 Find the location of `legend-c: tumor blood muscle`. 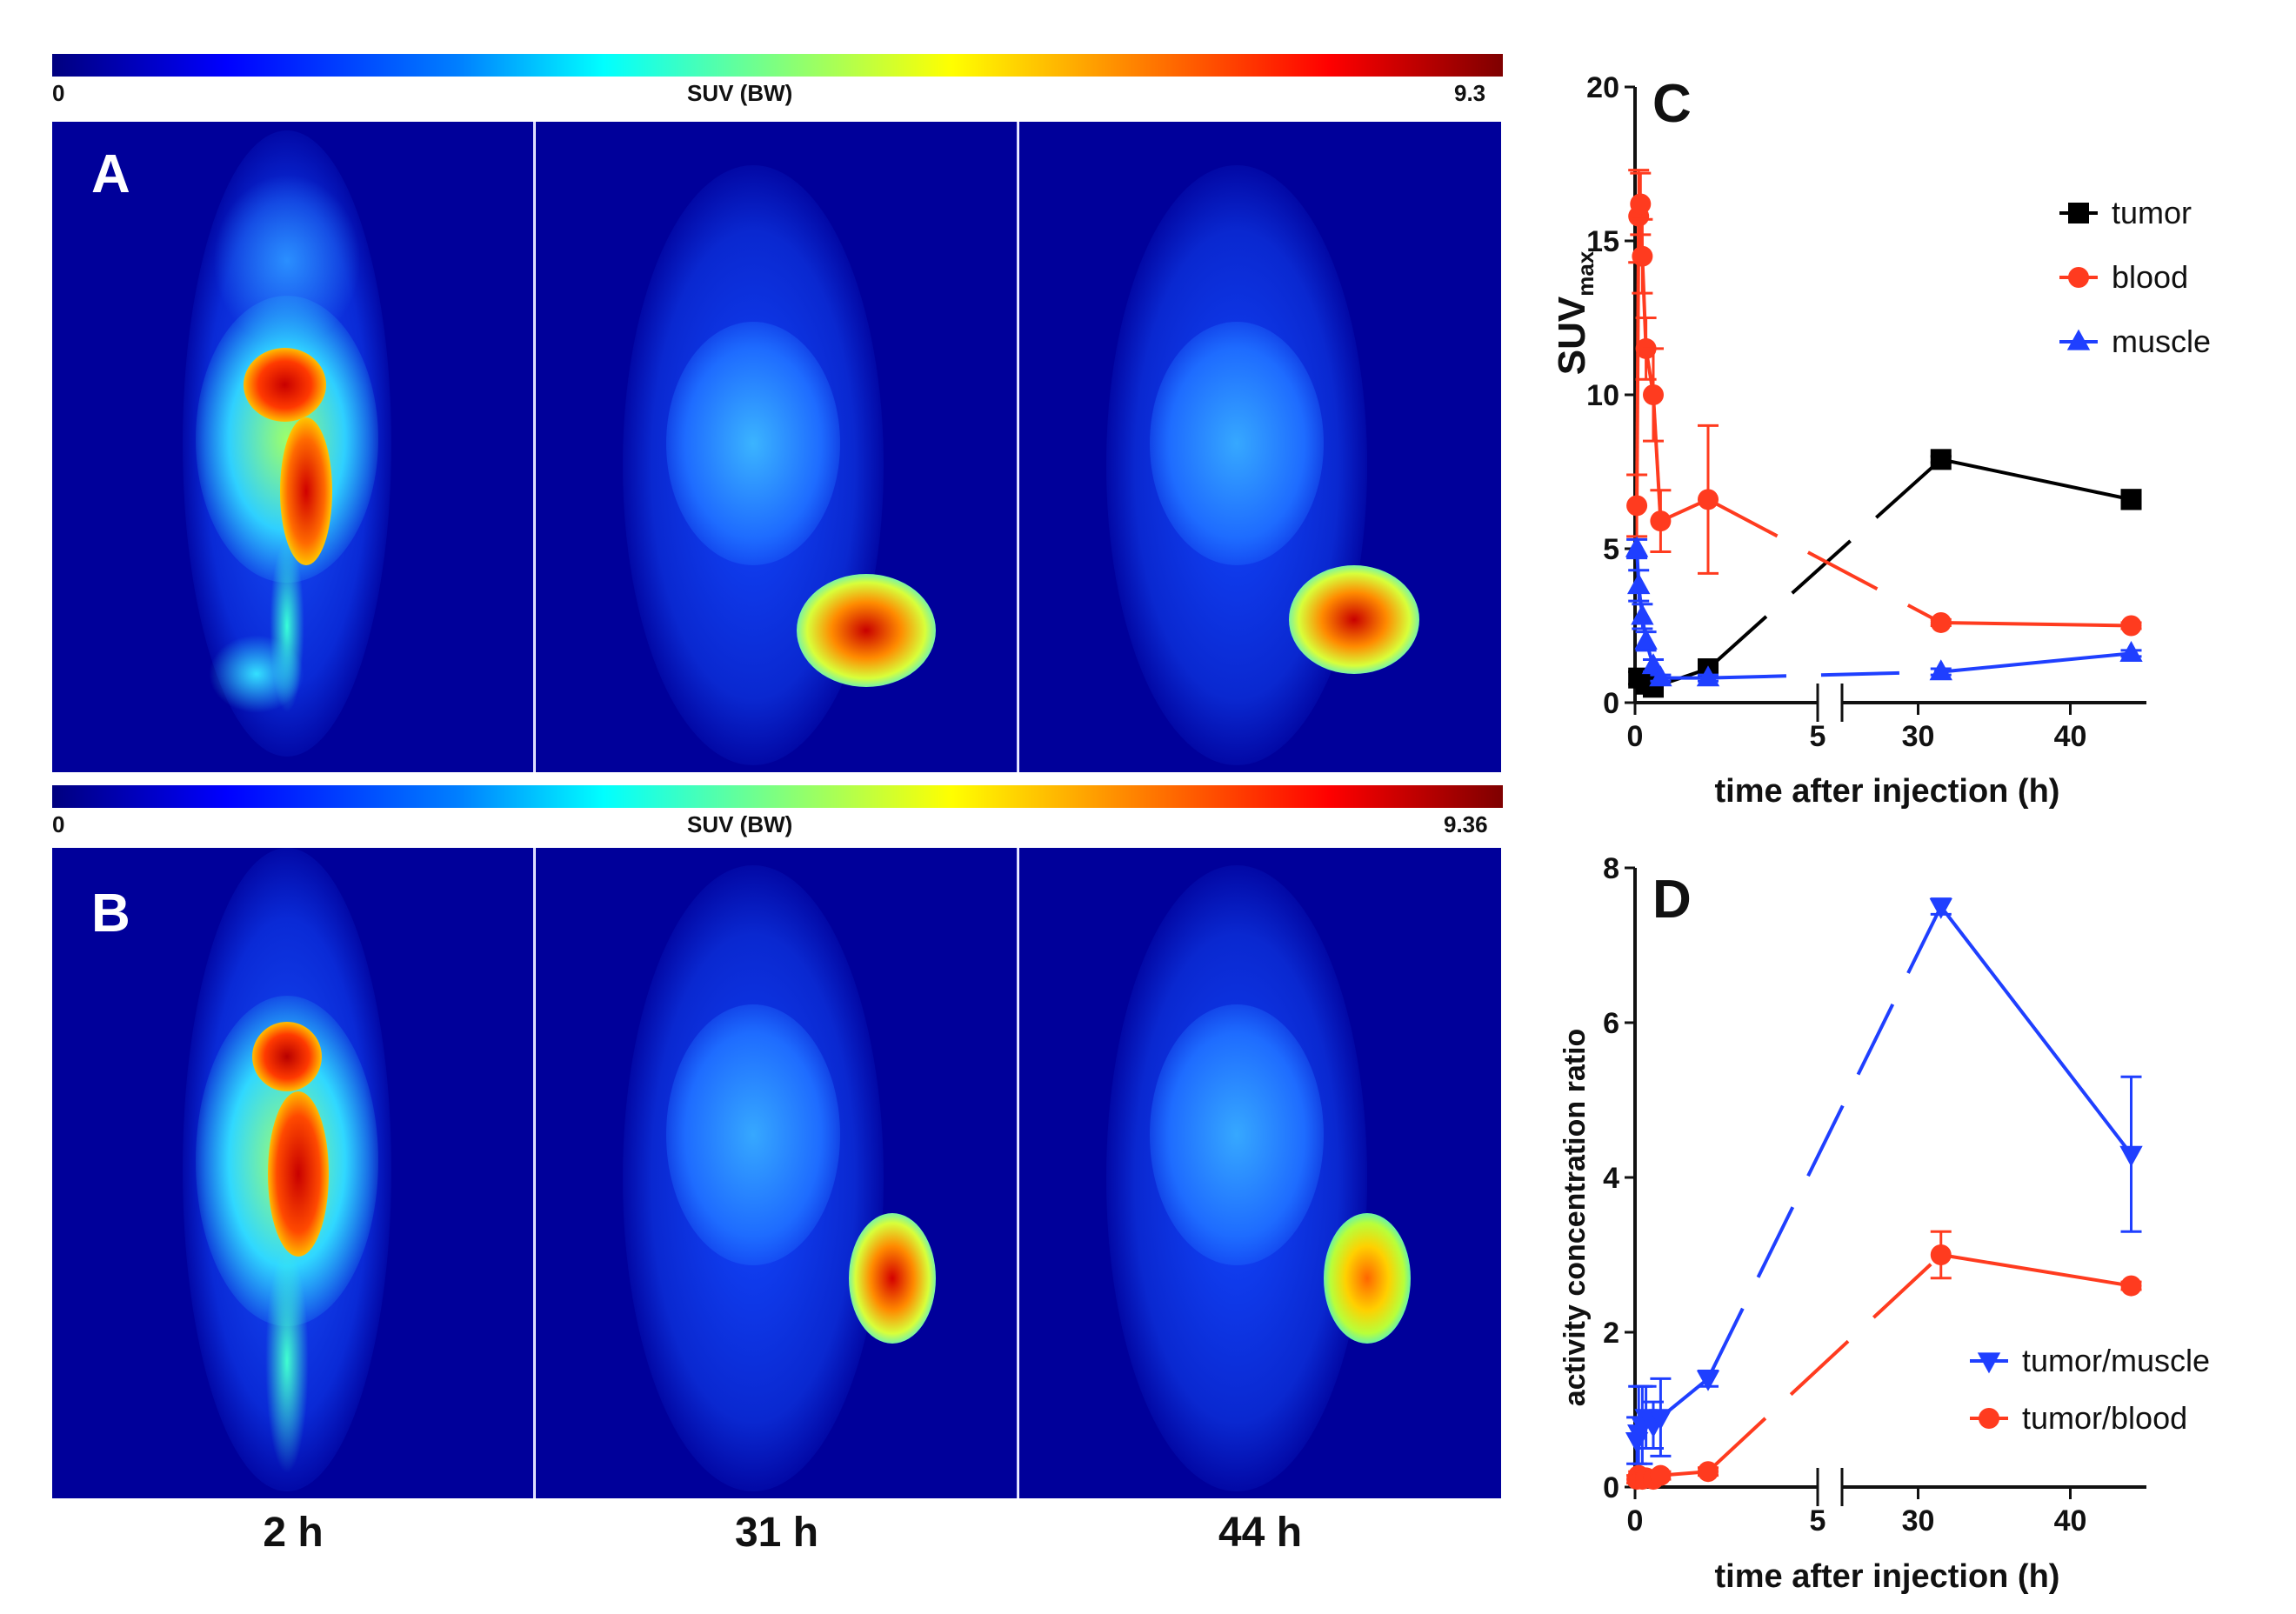

legend-c: tumor blood muscle is located at coordinates (2135, 277).